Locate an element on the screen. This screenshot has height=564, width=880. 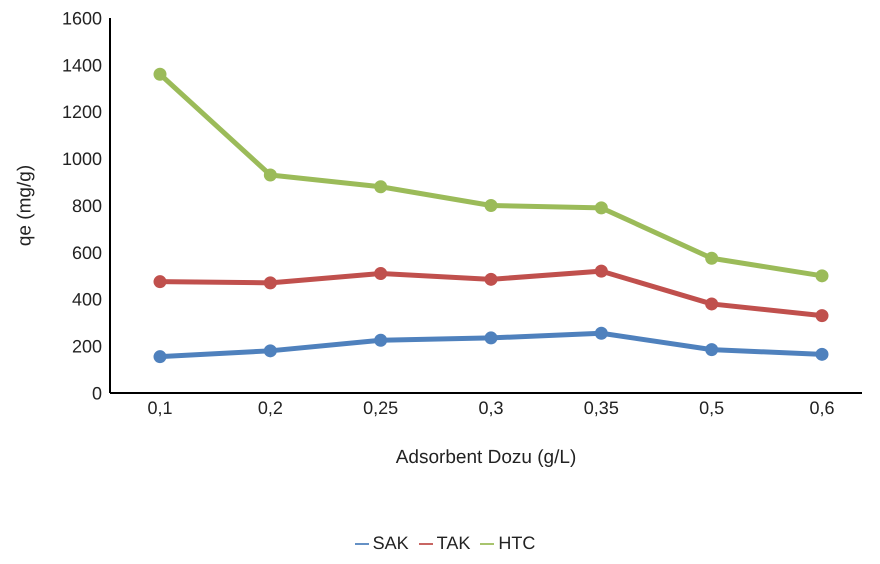
x-tick-label: 0,35 is located at coordinates (601, 408).